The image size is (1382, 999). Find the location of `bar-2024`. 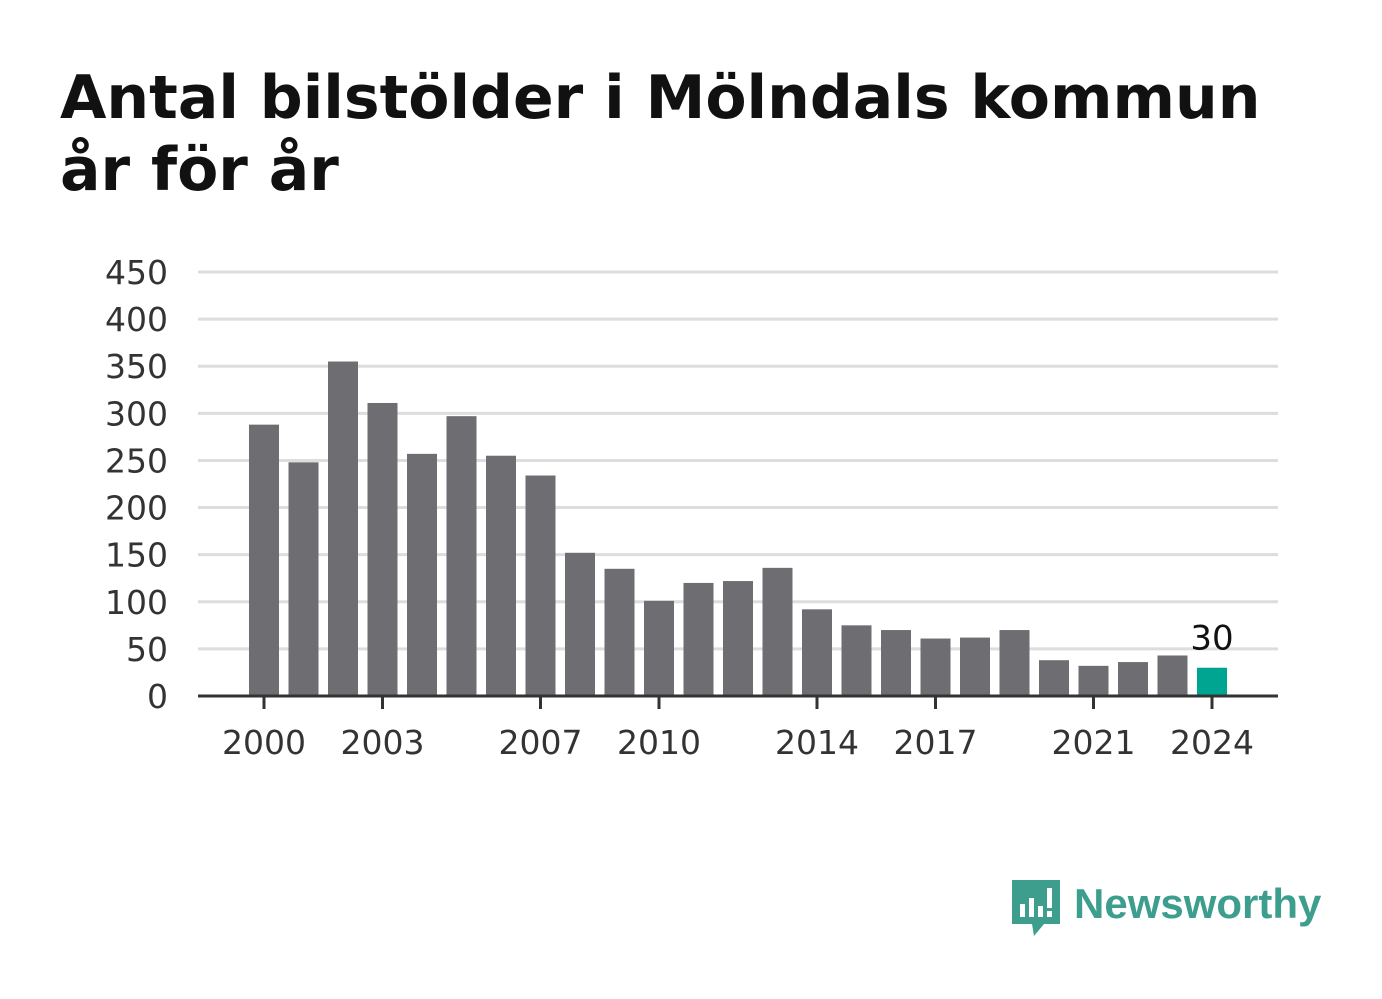

bar-2024 is located at coordinates (1212, 681).